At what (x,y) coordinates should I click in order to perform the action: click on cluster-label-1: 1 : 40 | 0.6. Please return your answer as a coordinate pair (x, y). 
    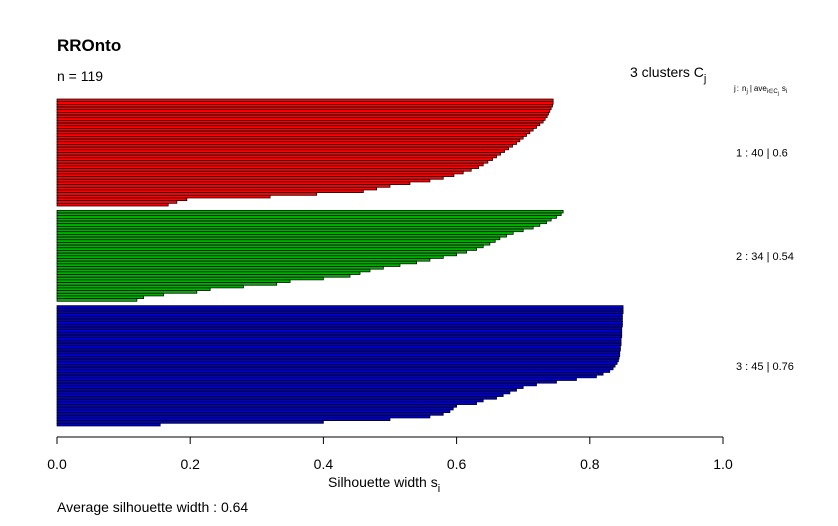
    Looking at the image, I should click on (762, 154).